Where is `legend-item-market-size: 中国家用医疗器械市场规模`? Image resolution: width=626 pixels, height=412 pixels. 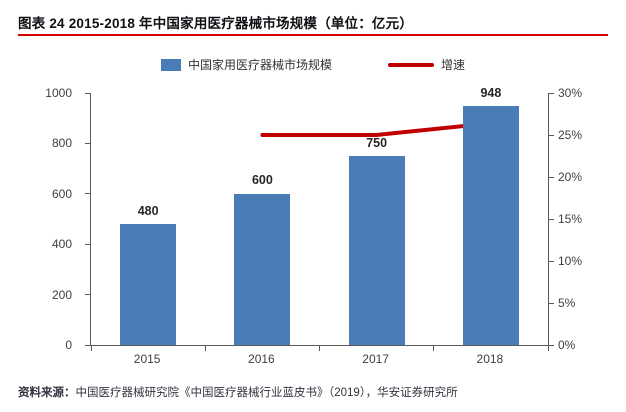 legend-item-market-size: 中国家用医疗器械市场规模 is located at coordinates (246, 64).